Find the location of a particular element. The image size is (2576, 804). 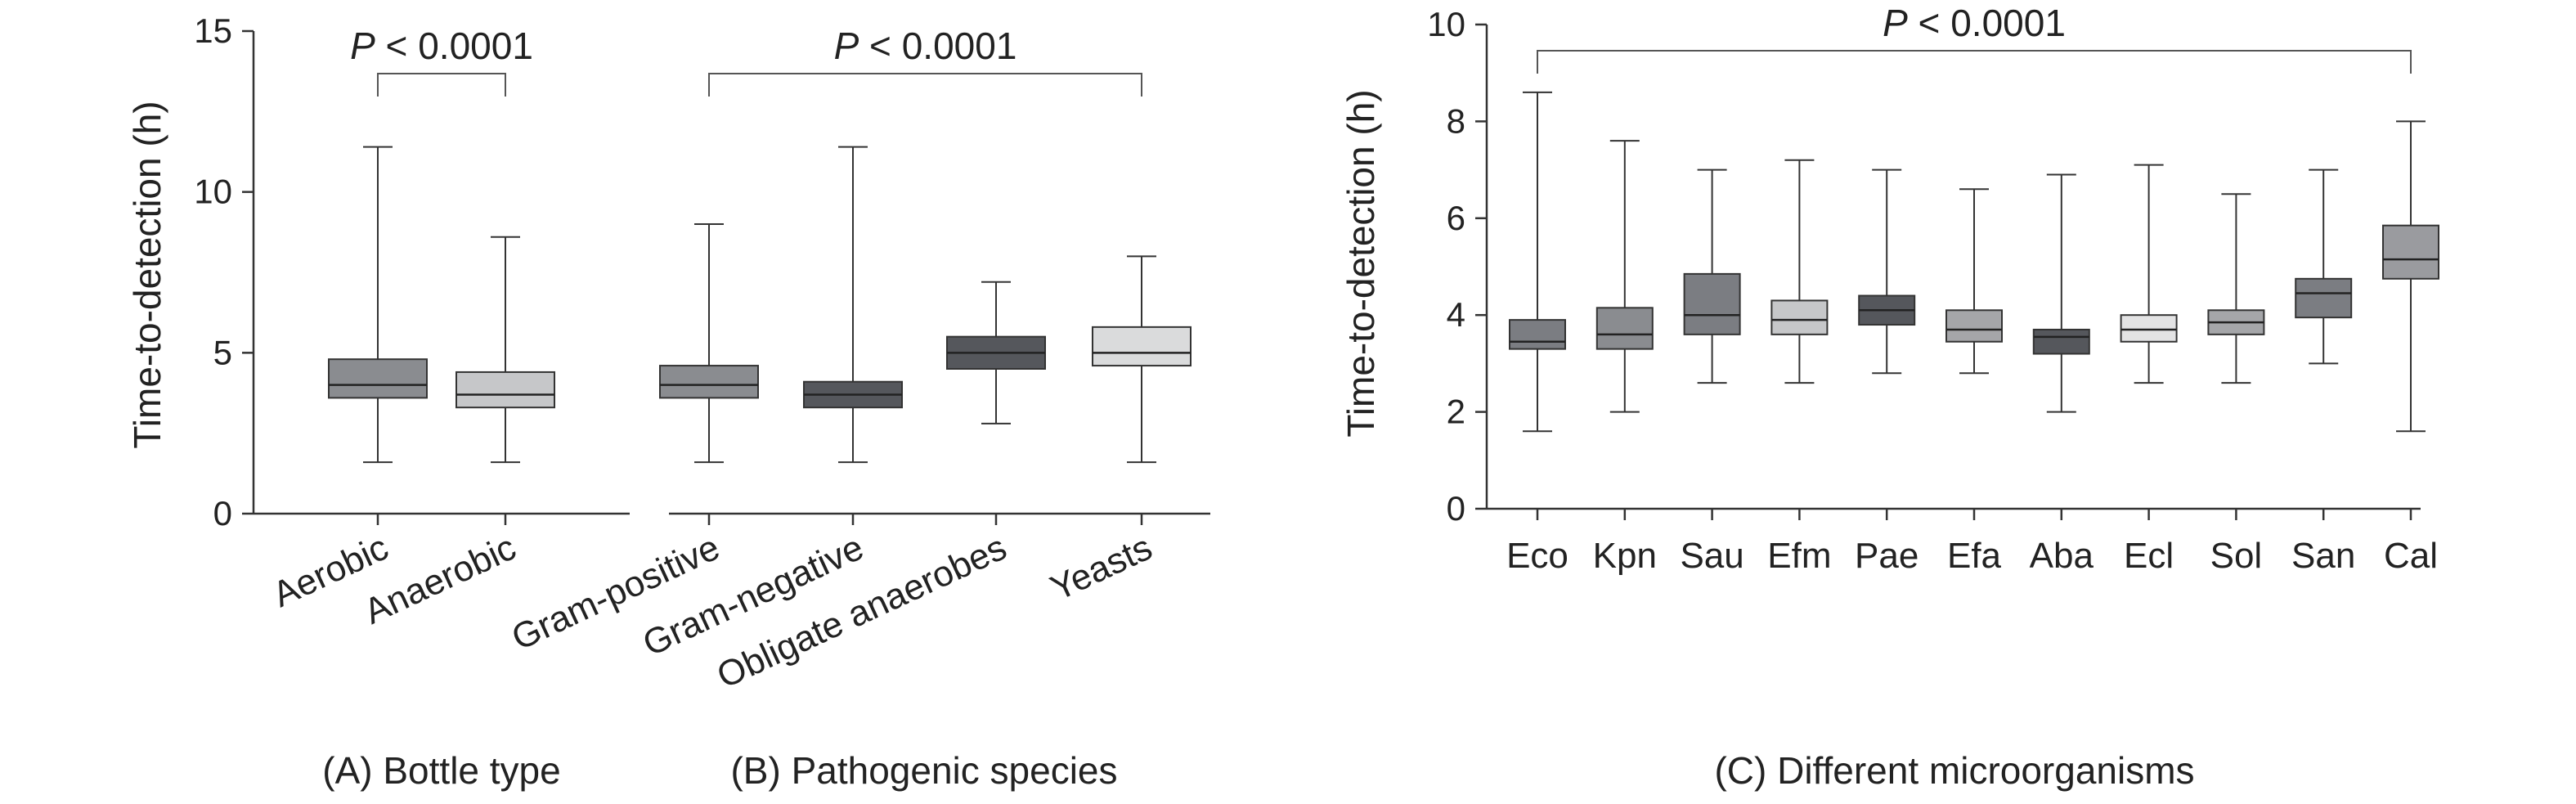

x-category-label: San is located at coordinates (2323, 556).